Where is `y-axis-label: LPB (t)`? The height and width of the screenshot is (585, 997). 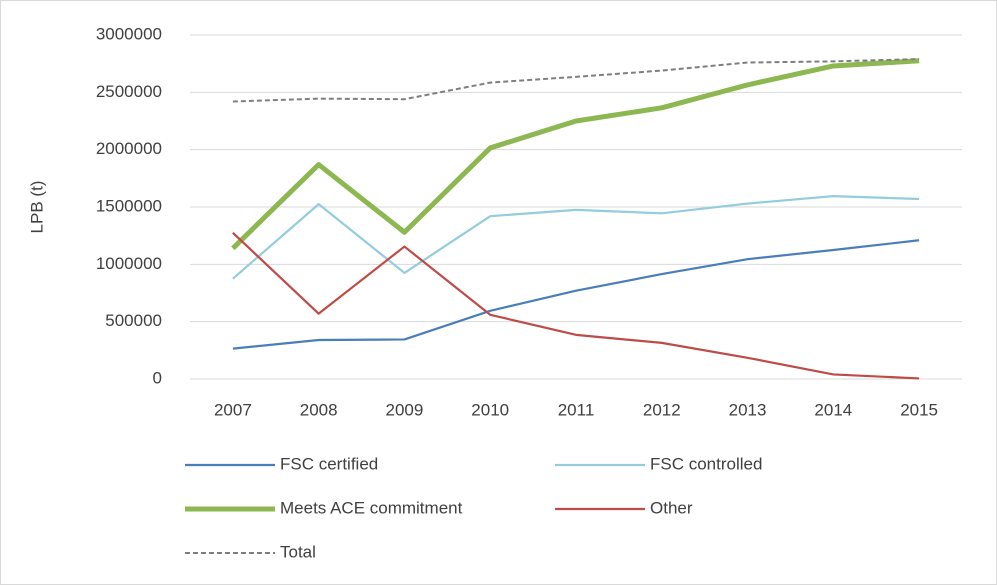
y-axis-label: LPB (t) is located at coordinates (36, 207).